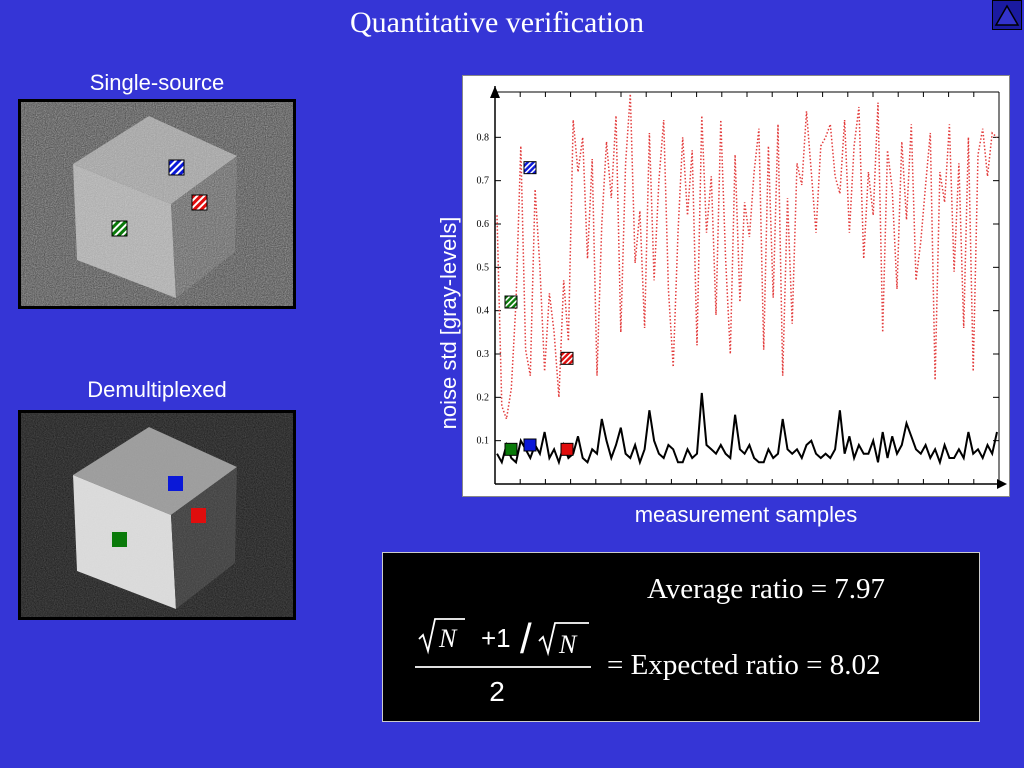 The width and height of the screenshot is (1024, 768). Describe the element at coordinates (567, 449) in the screenshot. I see `marker-red-solid` at that location.